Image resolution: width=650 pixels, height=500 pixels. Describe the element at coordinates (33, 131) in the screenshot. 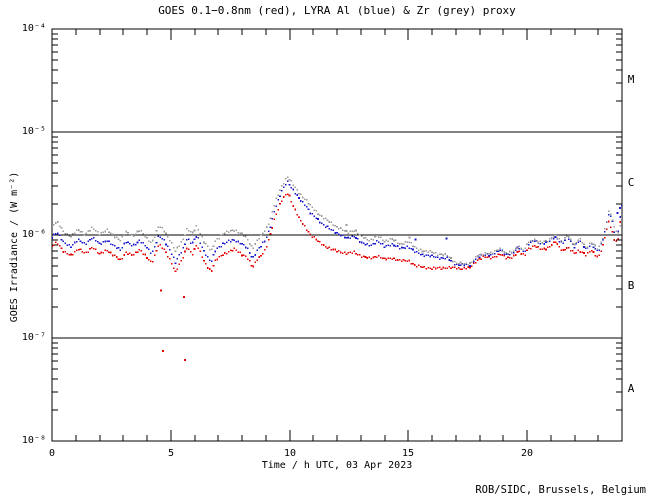

I see `y-tick-label: 10⁻⁵` at that location.